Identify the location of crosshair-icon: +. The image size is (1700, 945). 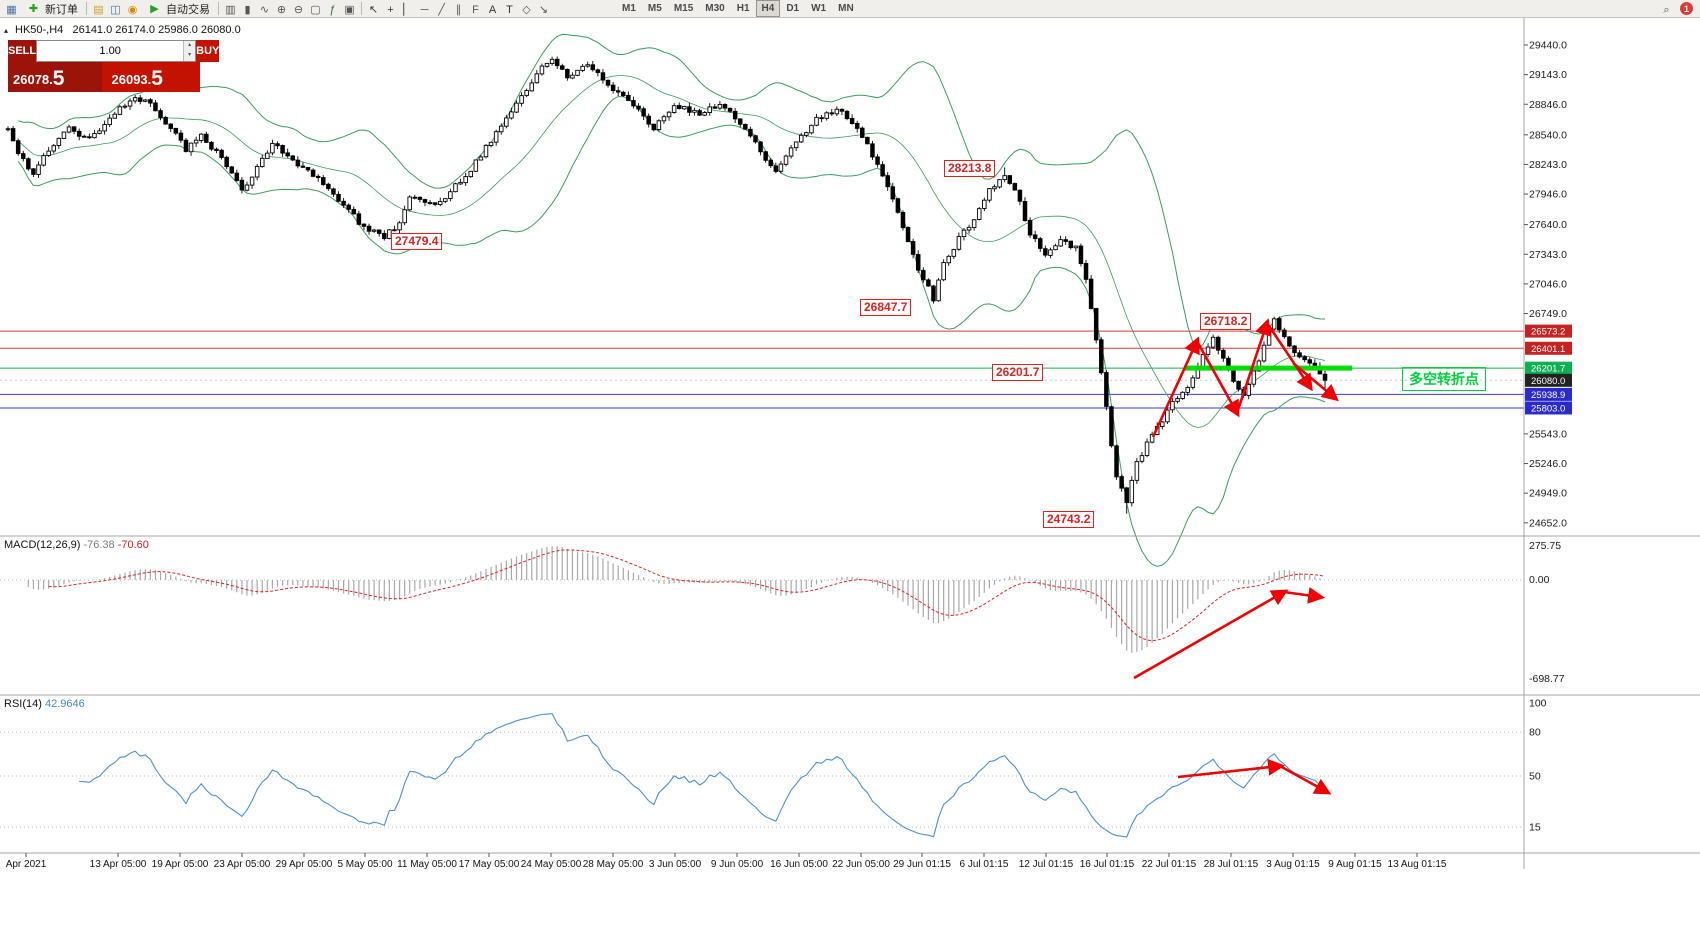
(390, 9).